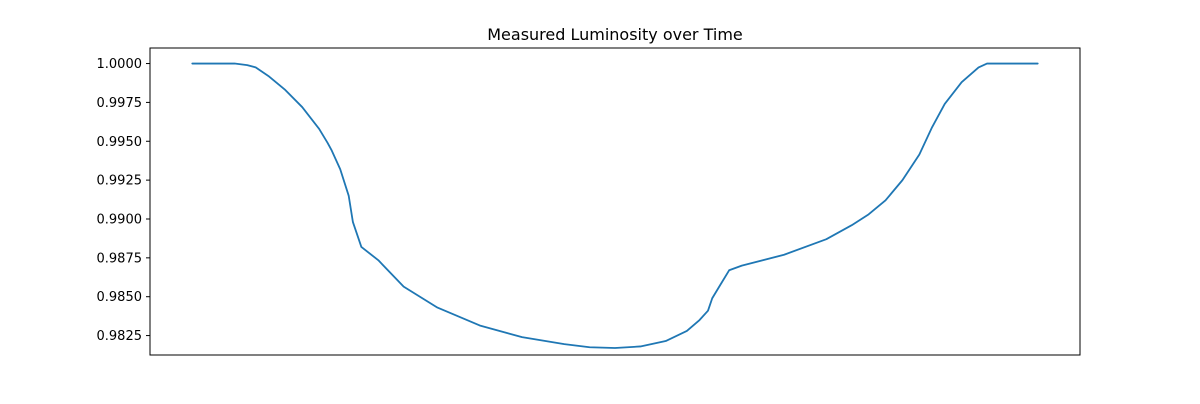 This screenshot has width=1200, height=404. I want to click on y-tick-label: 1.0000, so click(120, 64).